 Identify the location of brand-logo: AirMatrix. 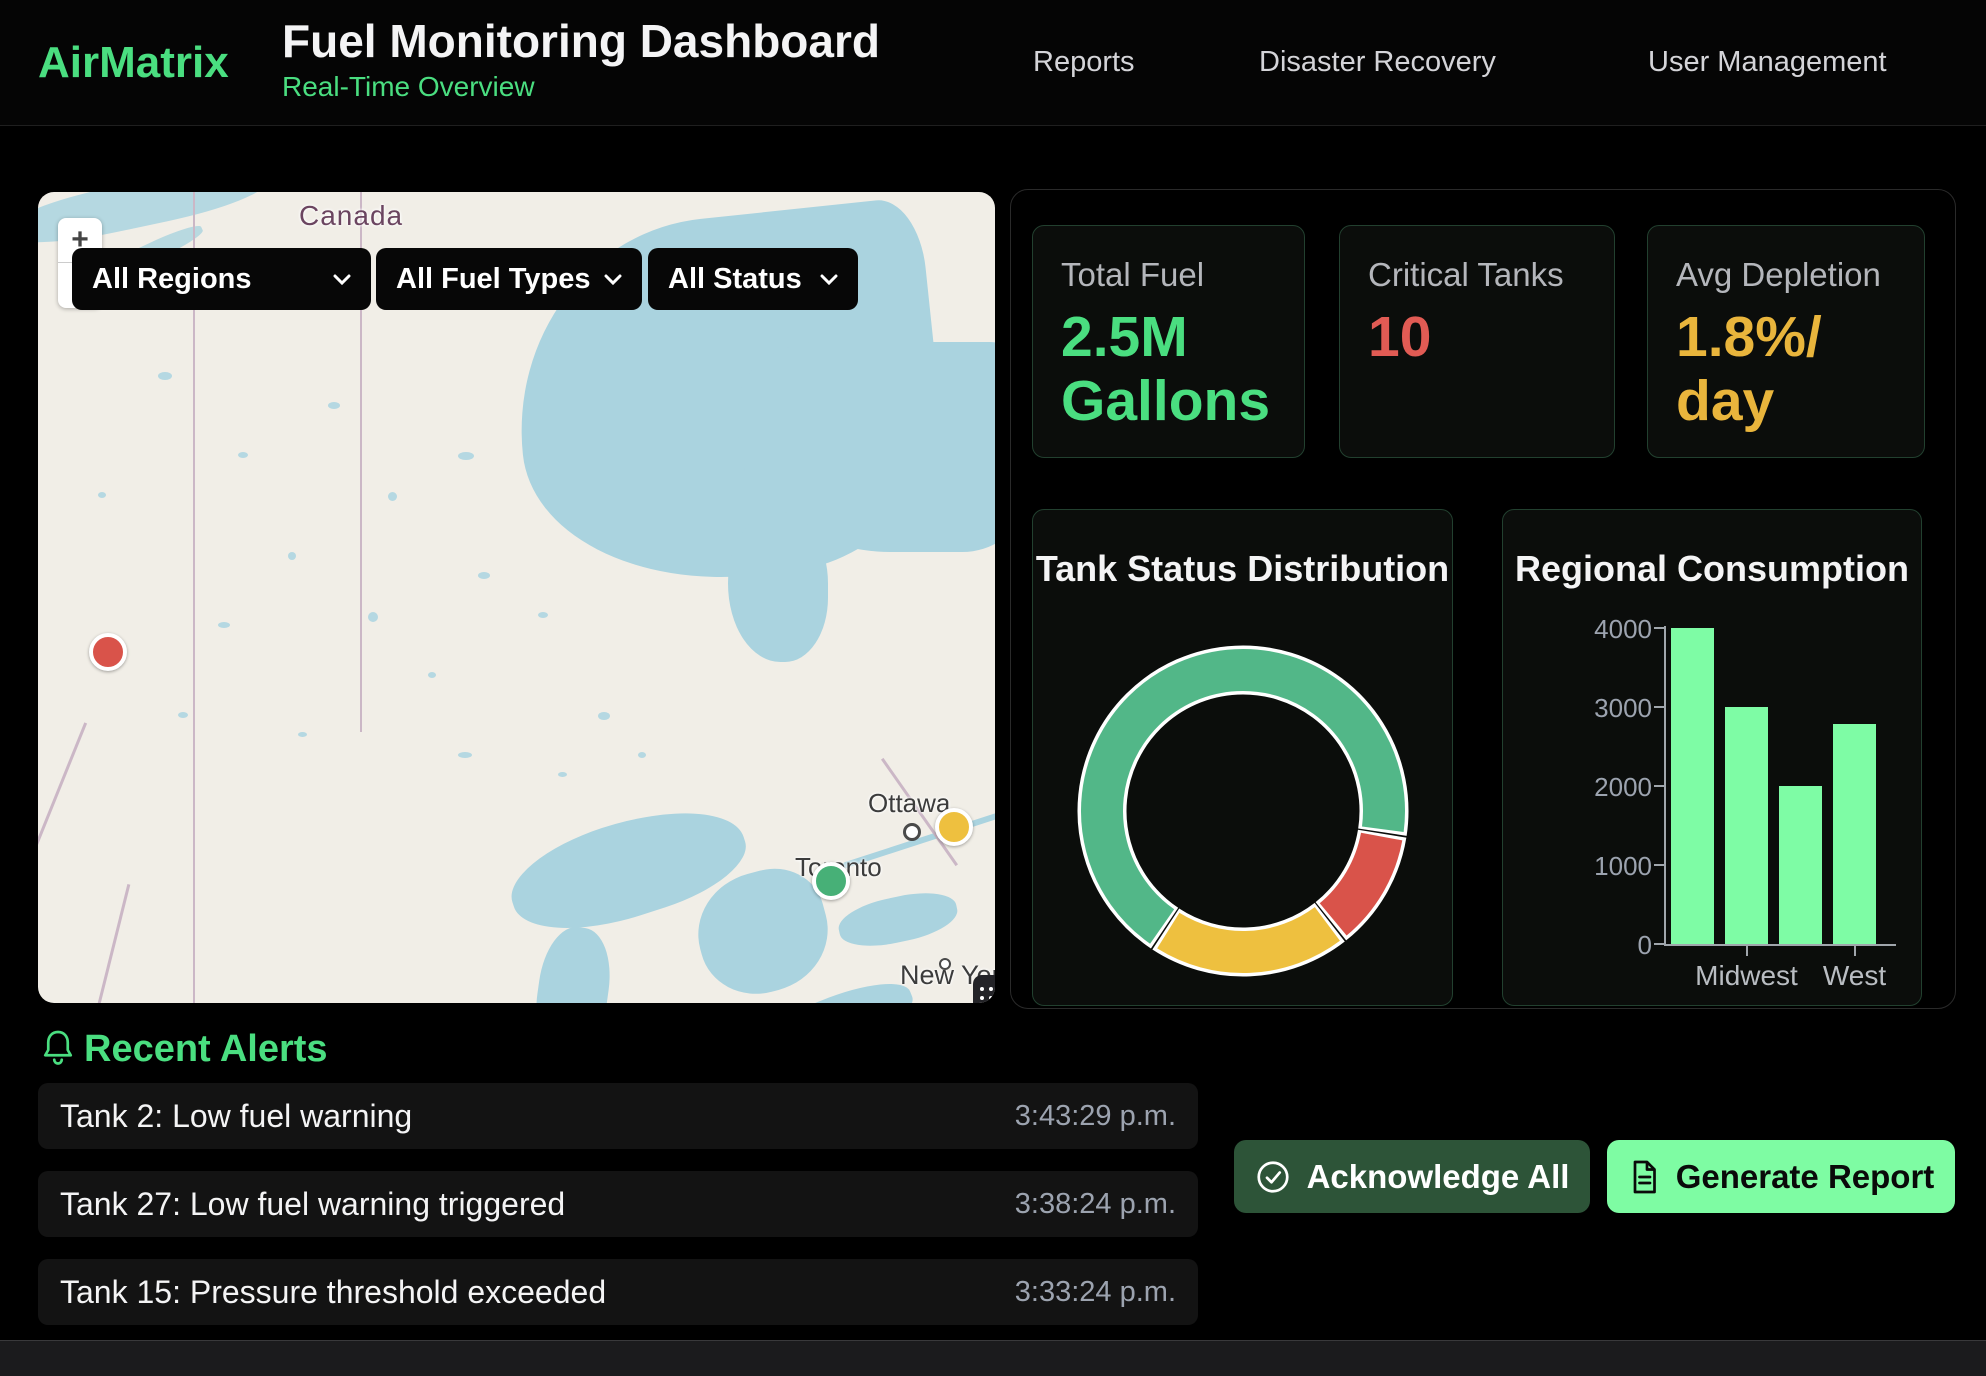
(133, 62).